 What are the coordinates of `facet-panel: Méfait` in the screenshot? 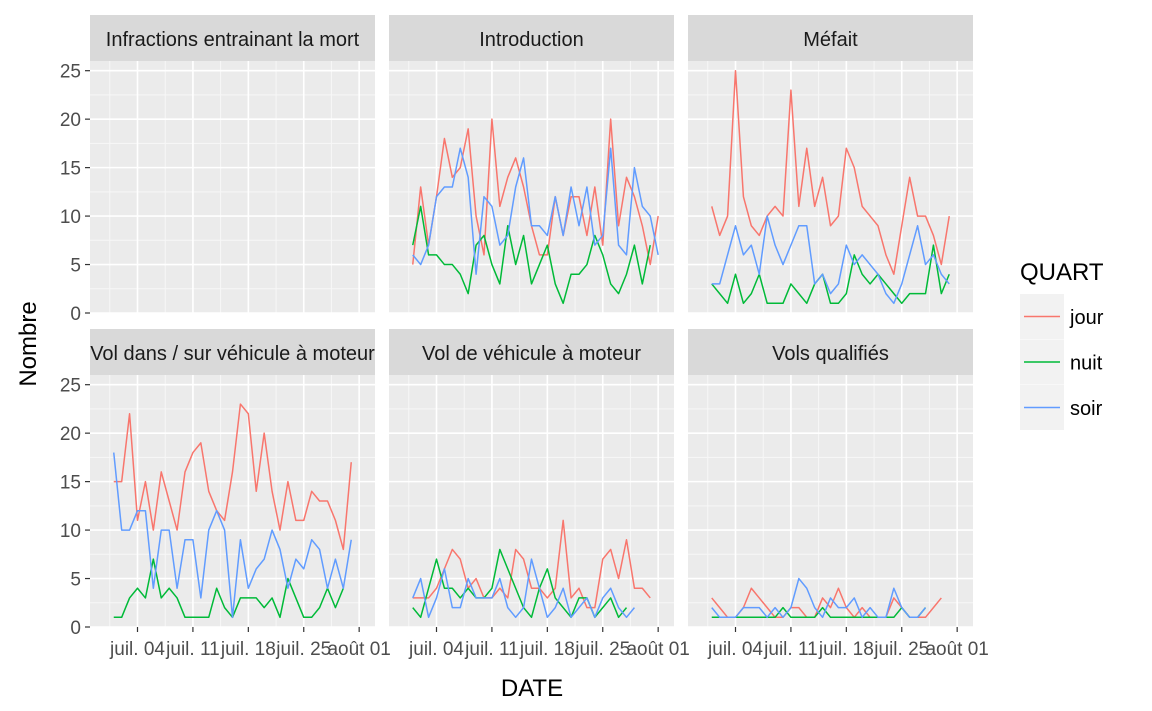 It's located at (830, 164).